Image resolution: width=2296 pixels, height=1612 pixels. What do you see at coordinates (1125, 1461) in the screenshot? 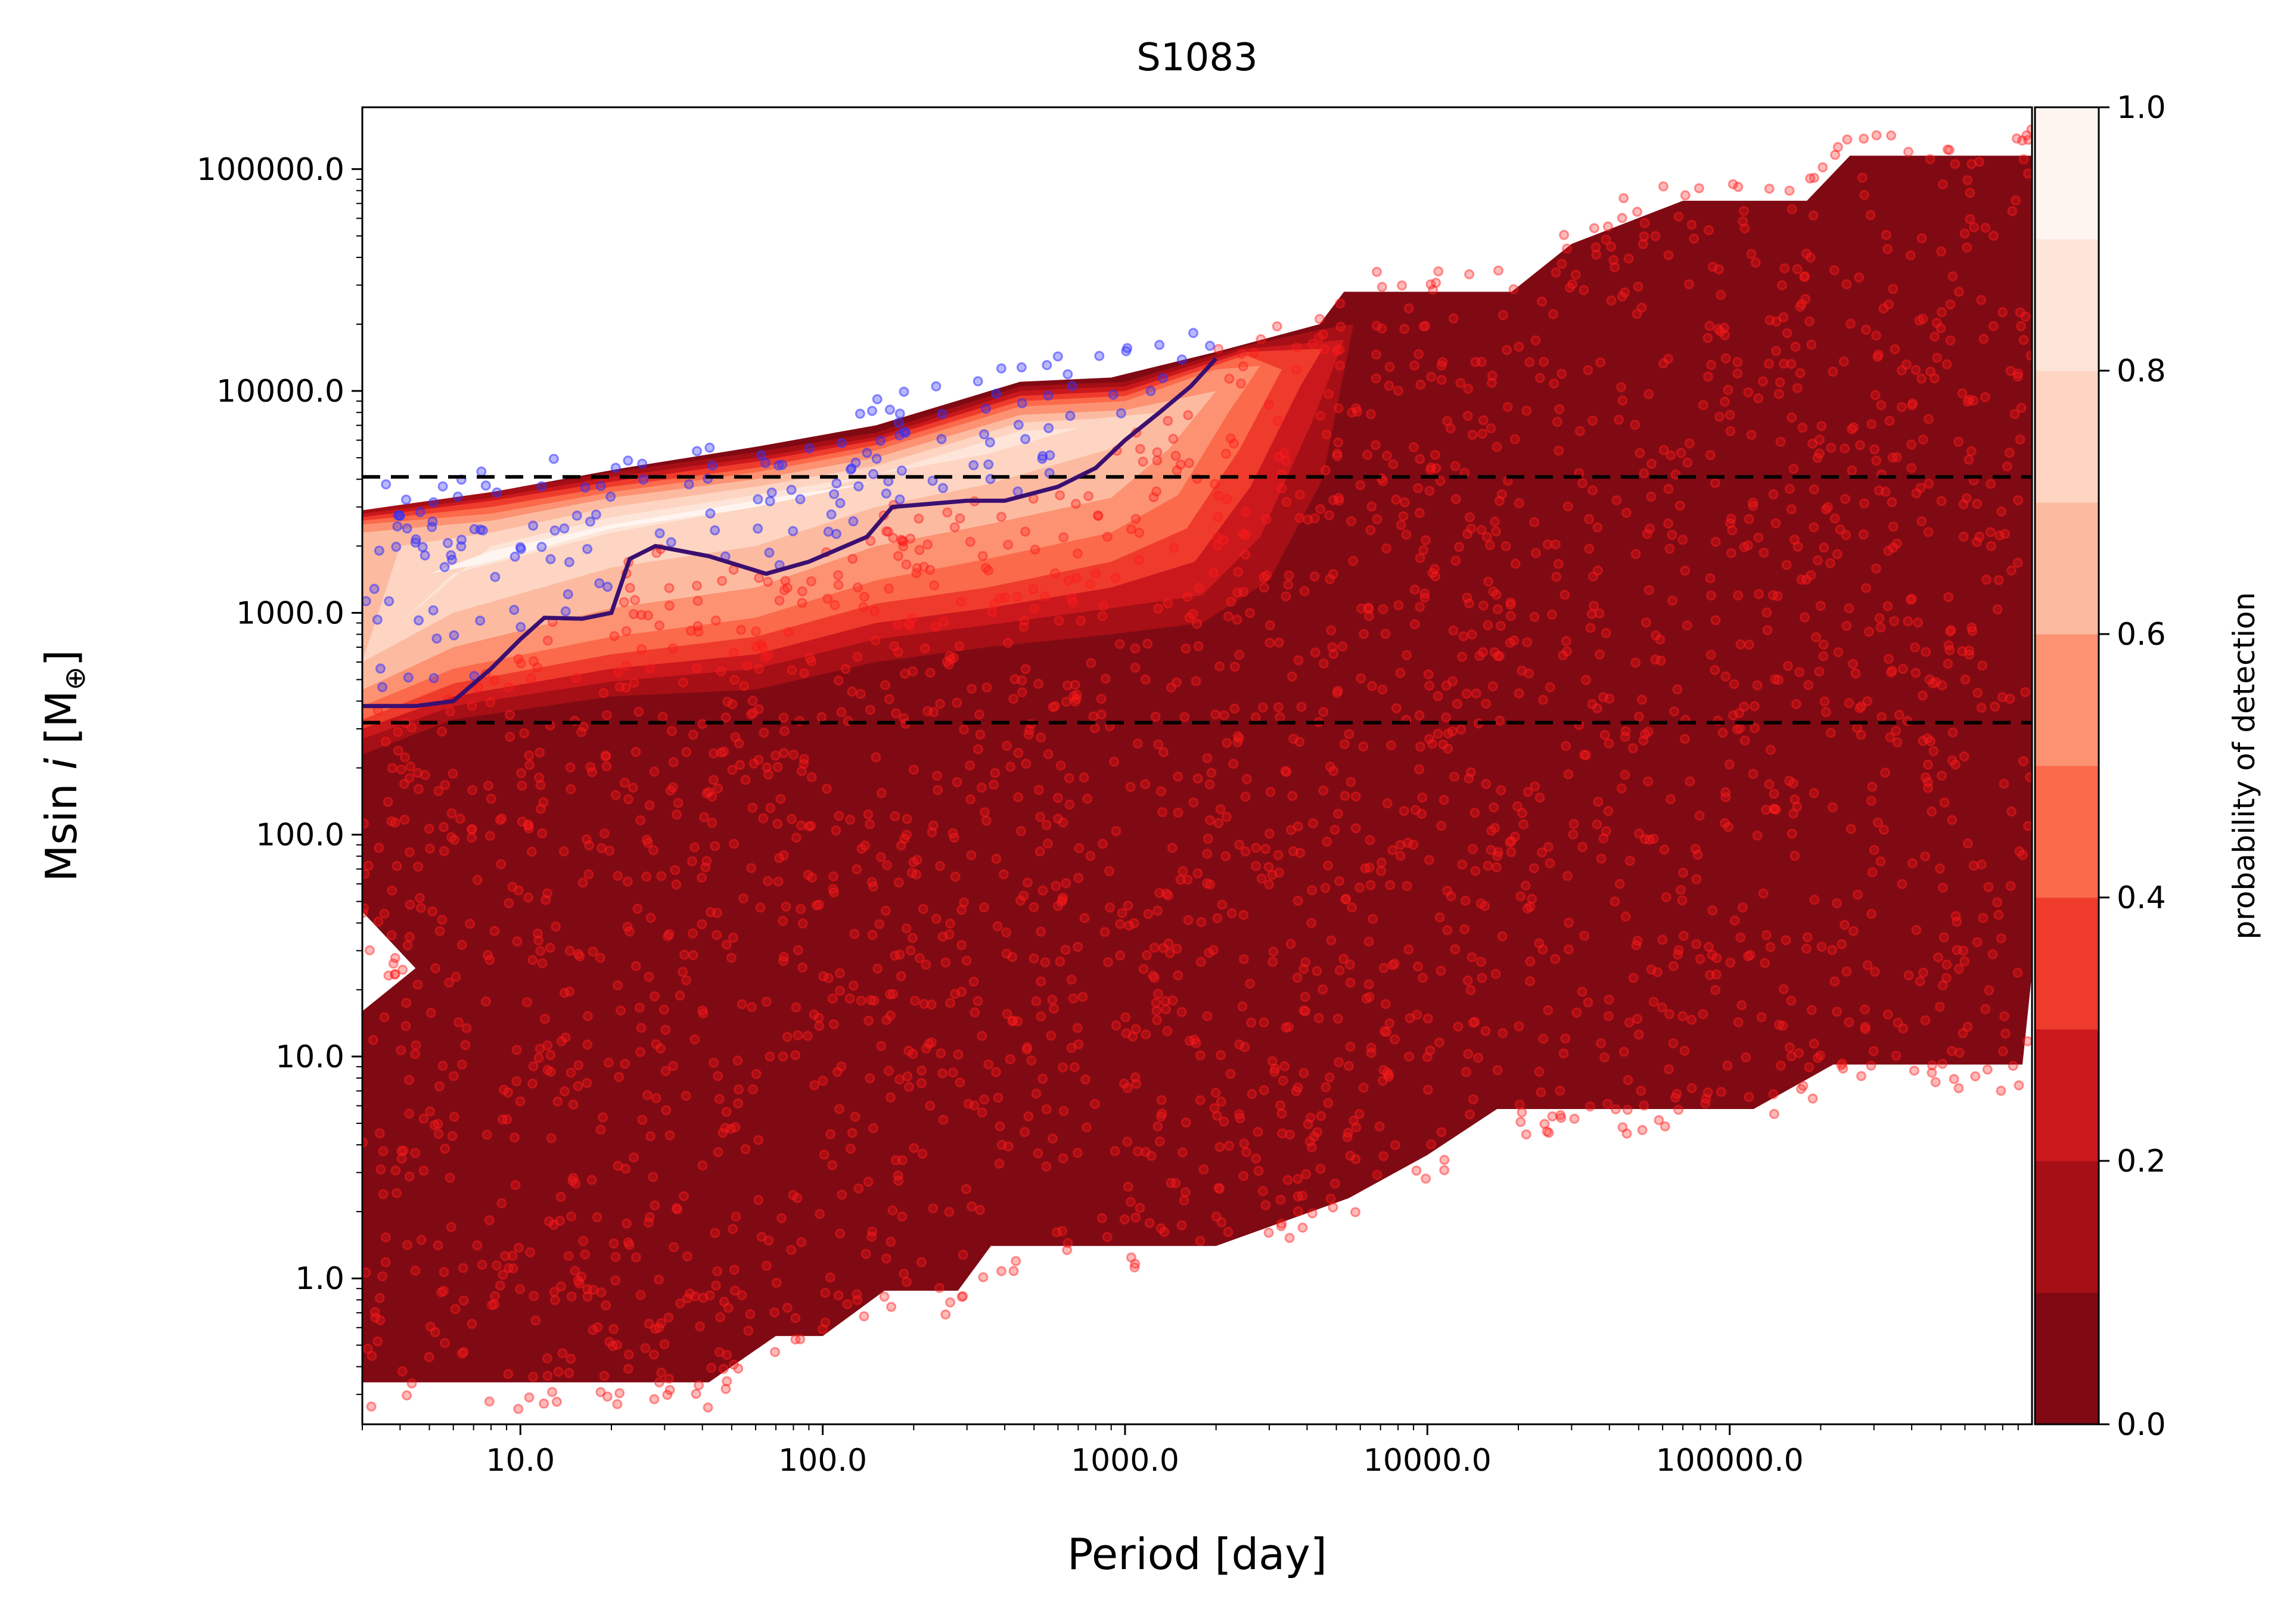
I see `x-tick-label: 1000.0` at bounding box center [1125, 1461].